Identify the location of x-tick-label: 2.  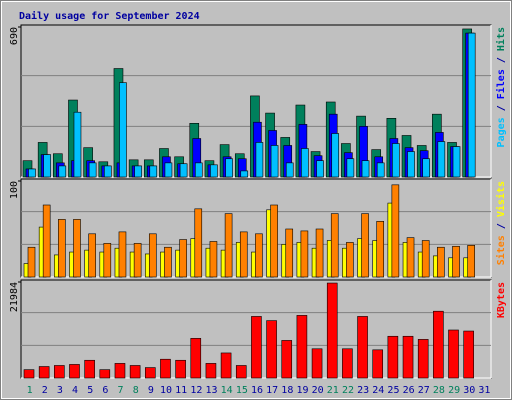
(45, 390).